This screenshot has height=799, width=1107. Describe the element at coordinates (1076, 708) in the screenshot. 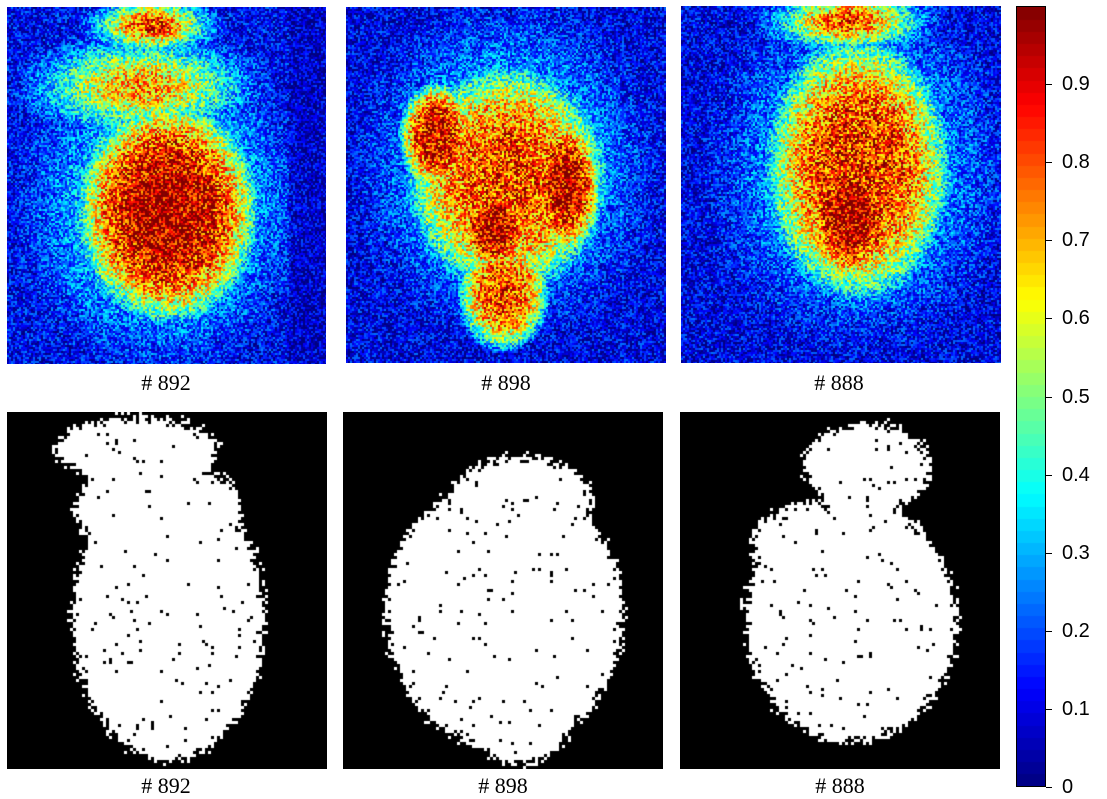

I see `colorbar-tick-label: 0.1` at that location.